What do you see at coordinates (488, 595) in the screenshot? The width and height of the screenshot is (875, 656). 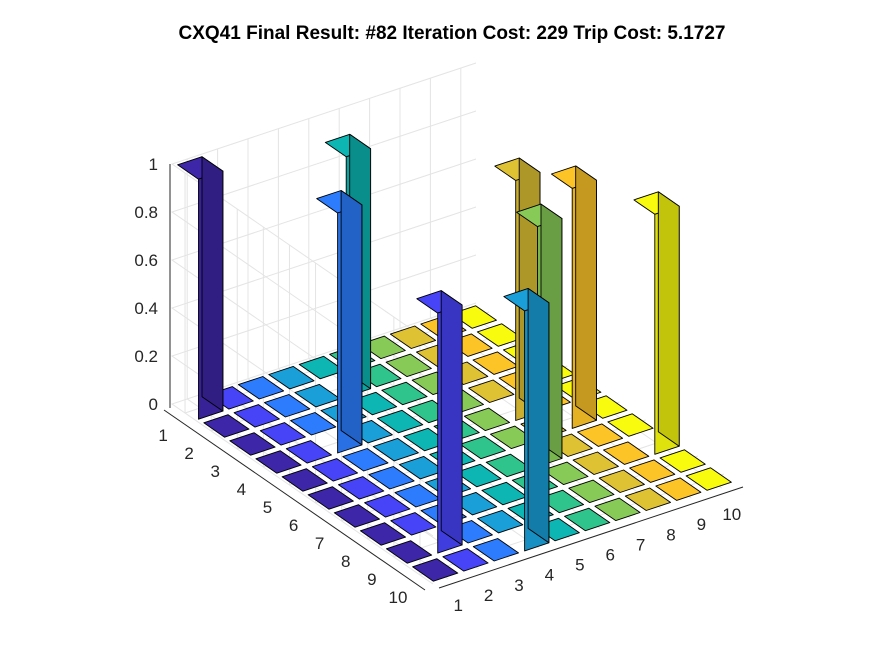 I see `col-tick-label: 2` at bounding box center [488, 595].